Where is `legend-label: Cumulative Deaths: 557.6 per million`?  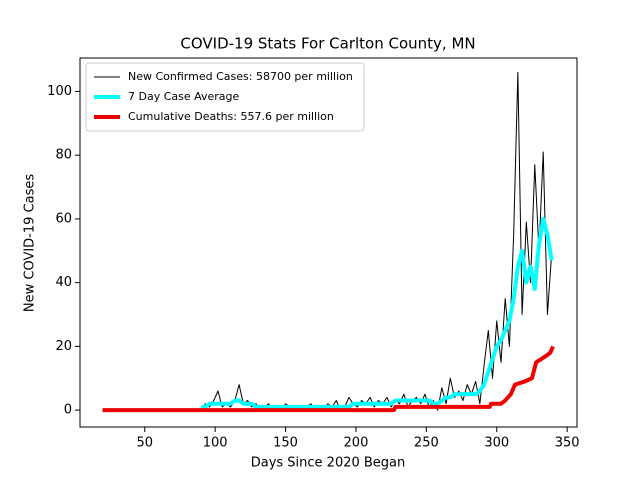
legend-label: Cumulative Deaths: 557.6 per million is located at coordinates (231, 116).